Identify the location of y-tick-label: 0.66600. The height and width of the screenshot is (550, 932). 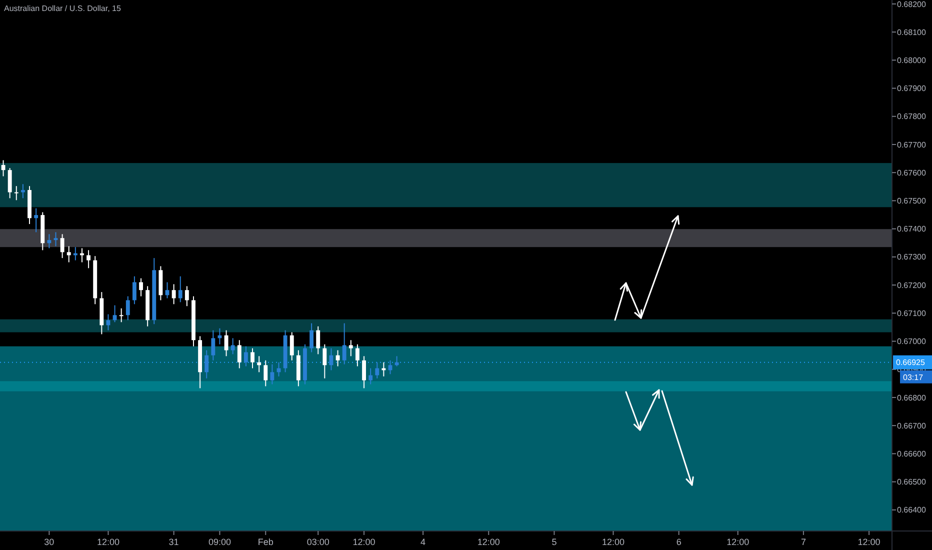
(911, 453).